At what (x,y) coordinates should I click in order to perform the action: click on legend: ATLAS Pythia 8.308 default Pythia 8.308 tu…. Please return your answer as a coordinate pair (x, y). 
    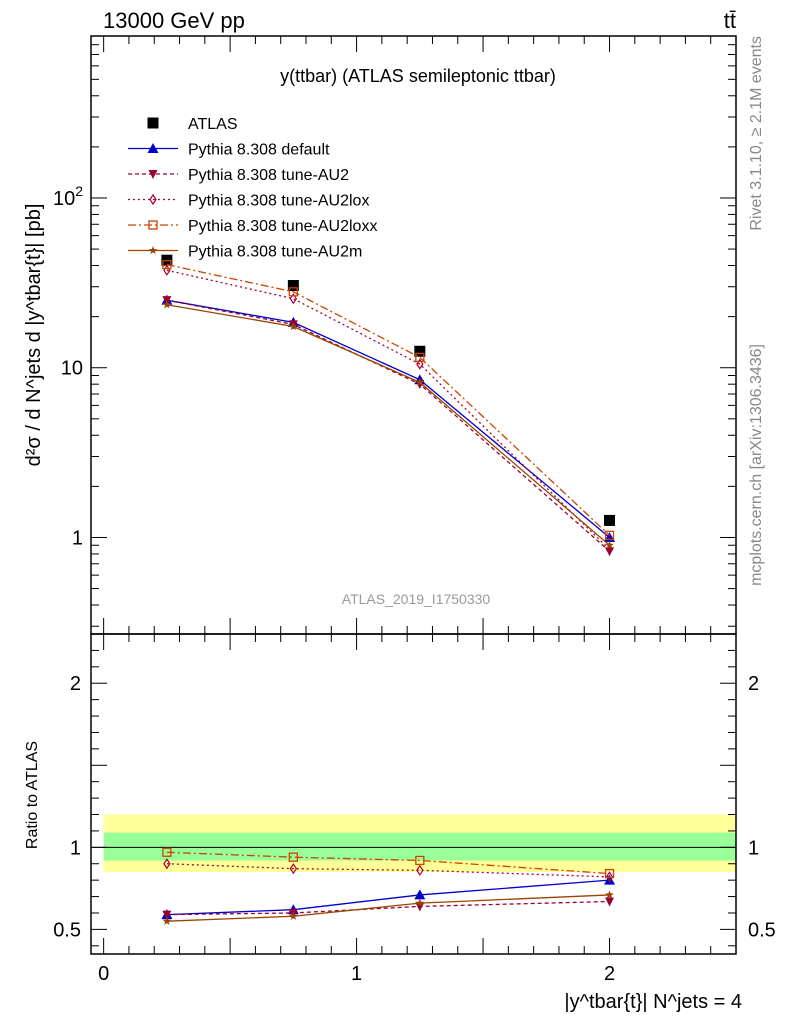
    Looking at the image, I should click on (252, 188).